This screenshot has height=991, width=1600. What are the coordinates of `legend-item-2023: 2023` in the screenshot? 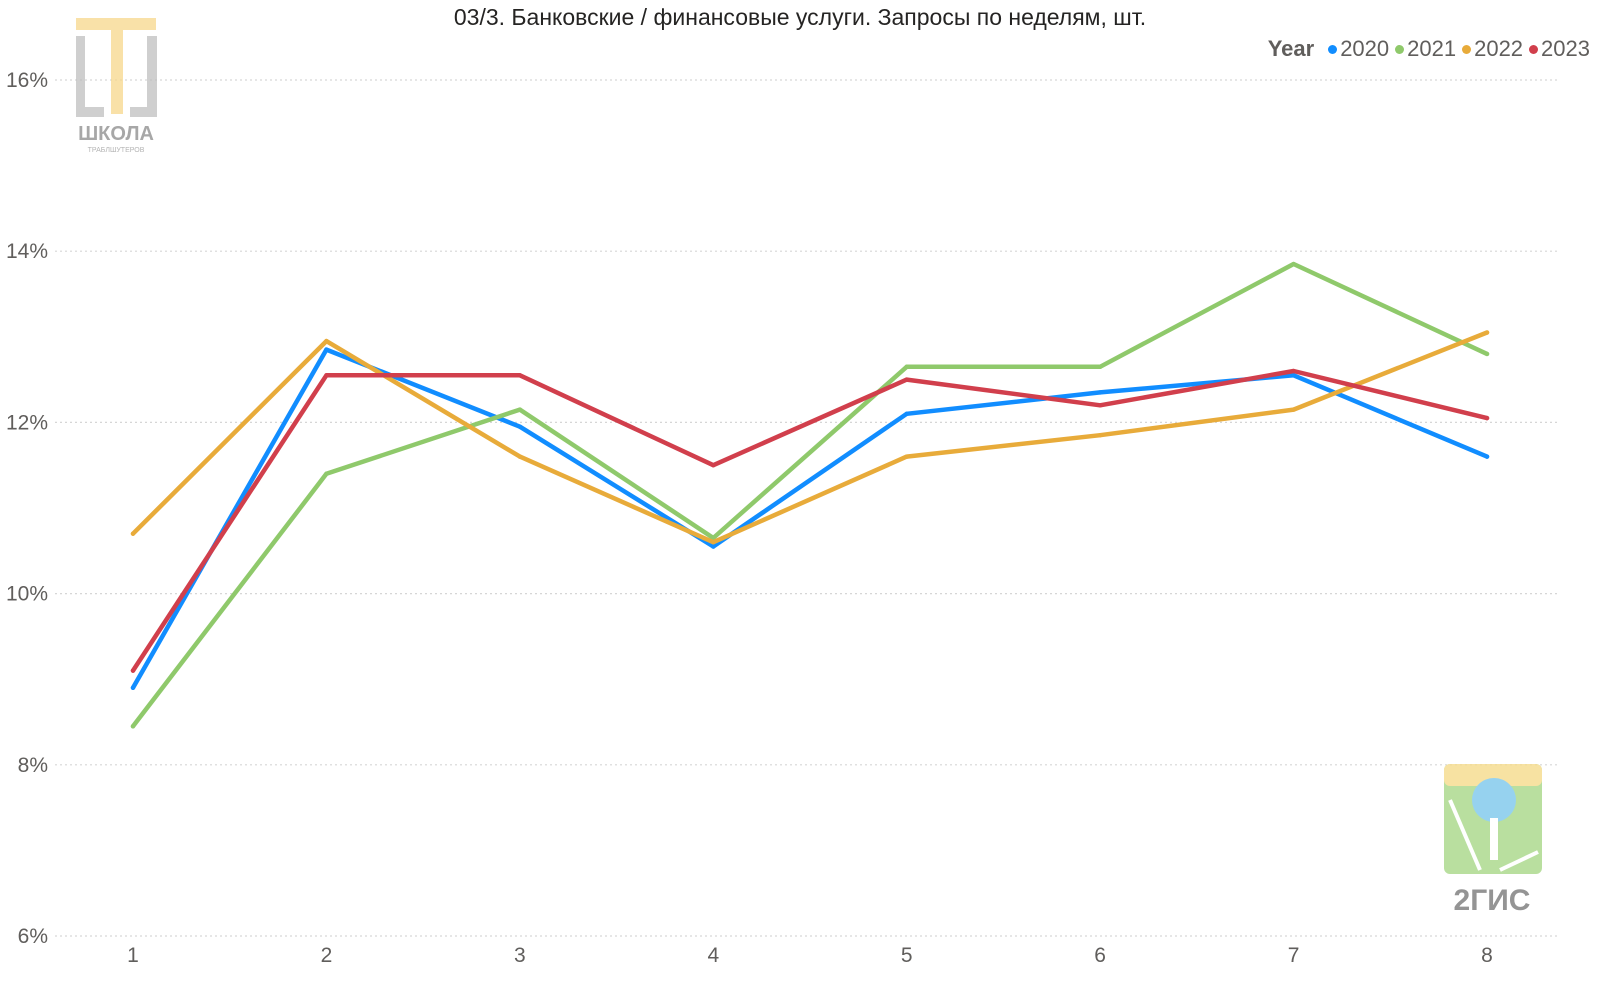 It's located at (1559, 49).